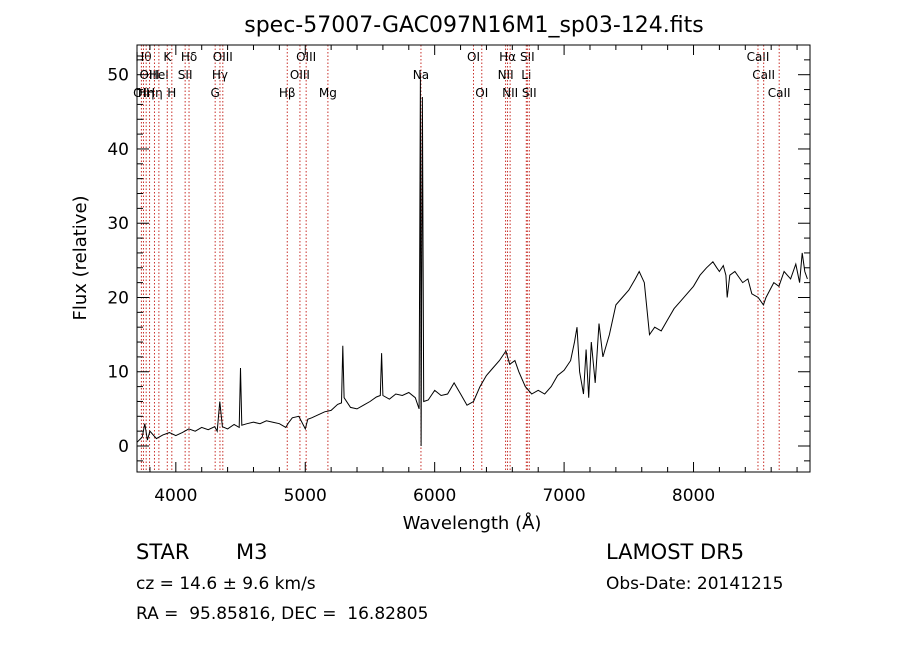 Image resolution: width=900 pixels, height=649 pixels. What do you see at coordinates (328, 93) in the screenshot?
I see `line-label-16: Mg` at bounding box center [328, 93].